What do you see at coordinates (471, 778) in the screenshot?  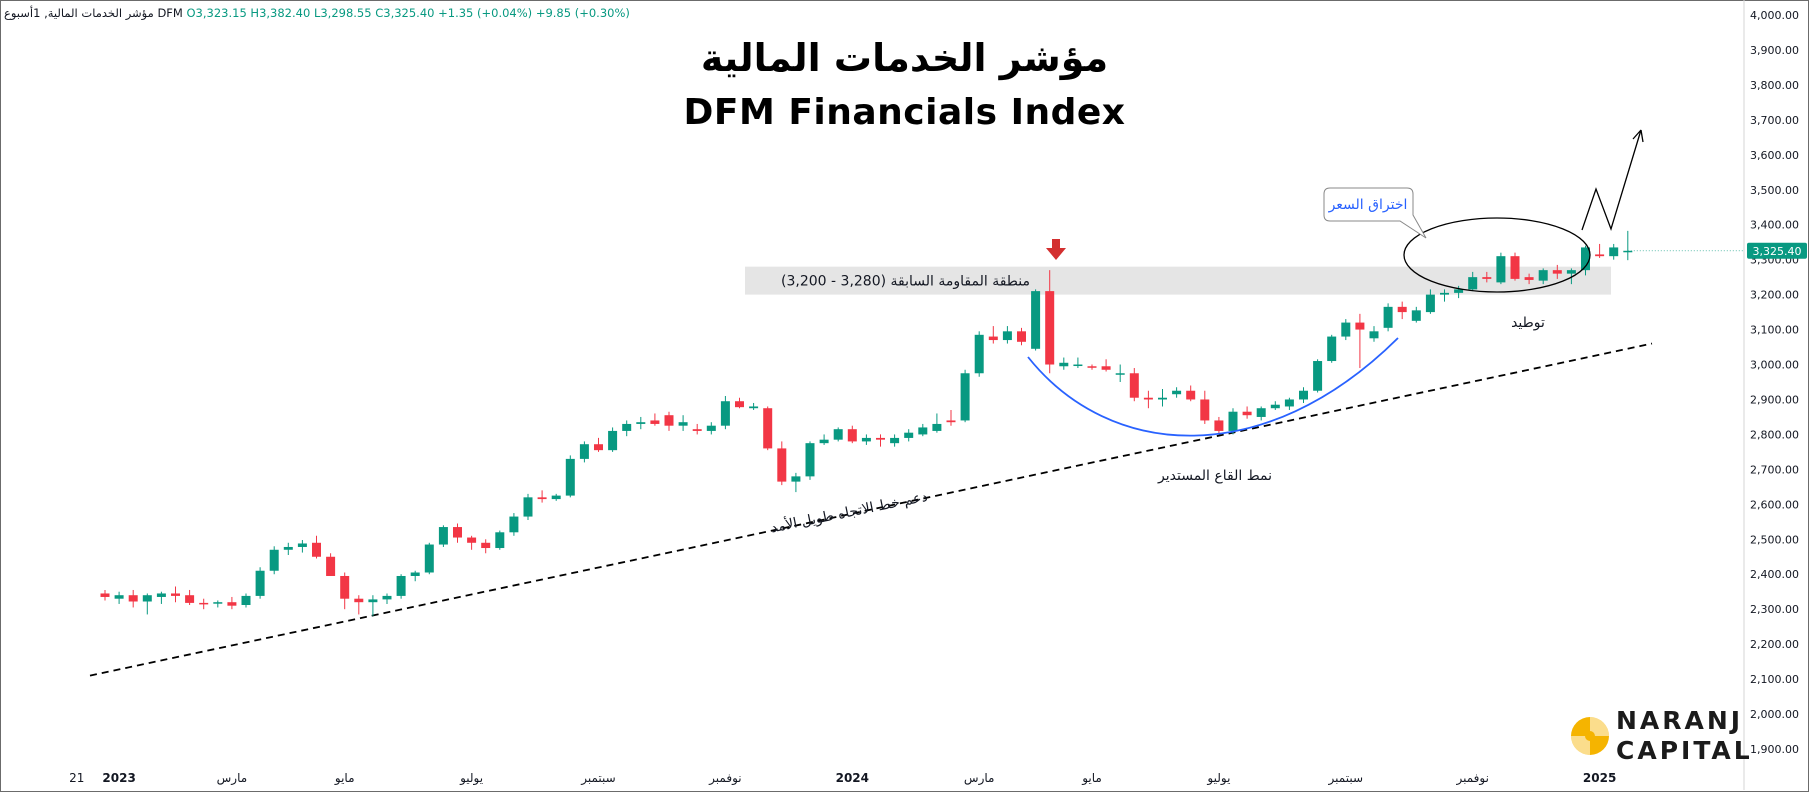 I see `time-tick-label: يوليو` at bounding box center [471, 778].